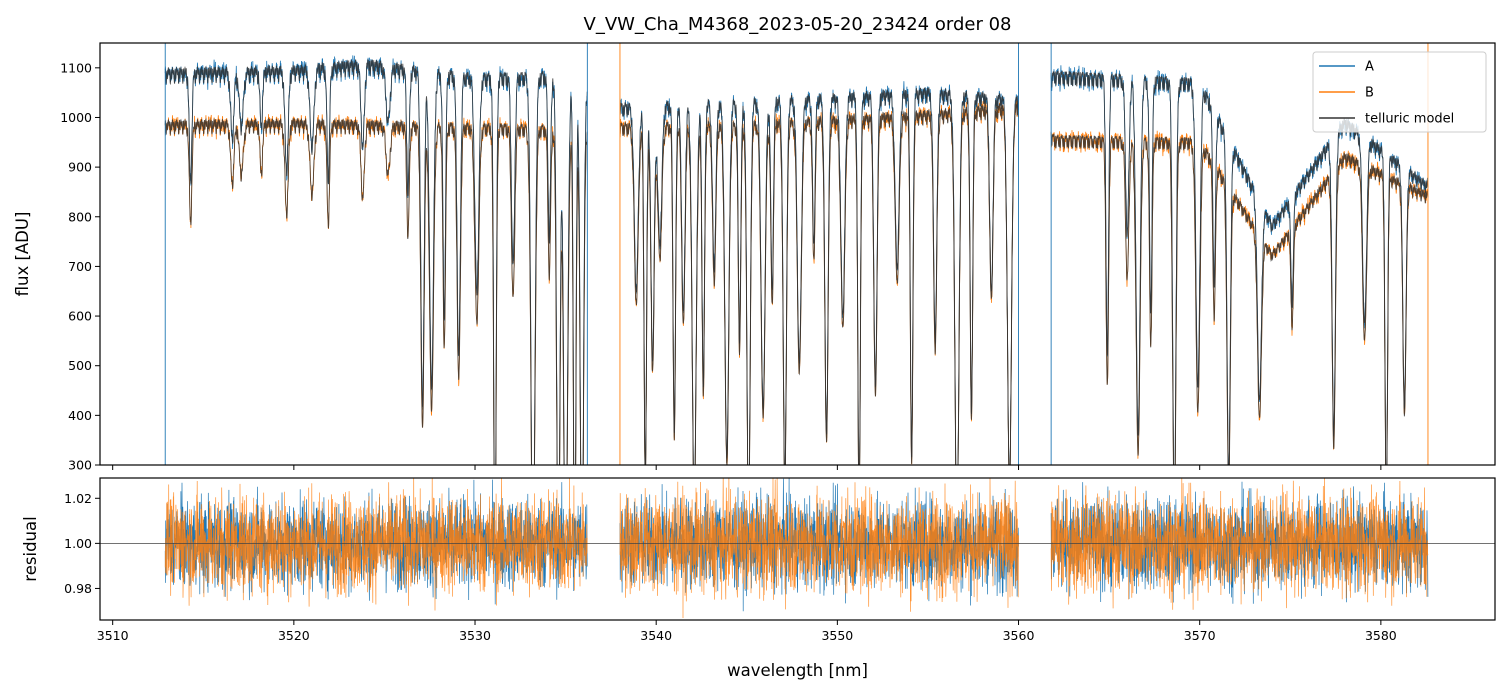  Describe the element at coordinates (80, 167) in the screenshot. I see `y-tick-label: 900` at that location.